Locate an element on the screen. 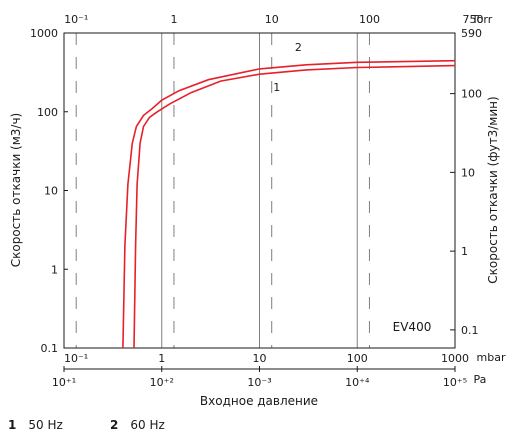 The image size is (507, 435). legend-item-2: 2 60 Hz is located at coordinates (170, 425).